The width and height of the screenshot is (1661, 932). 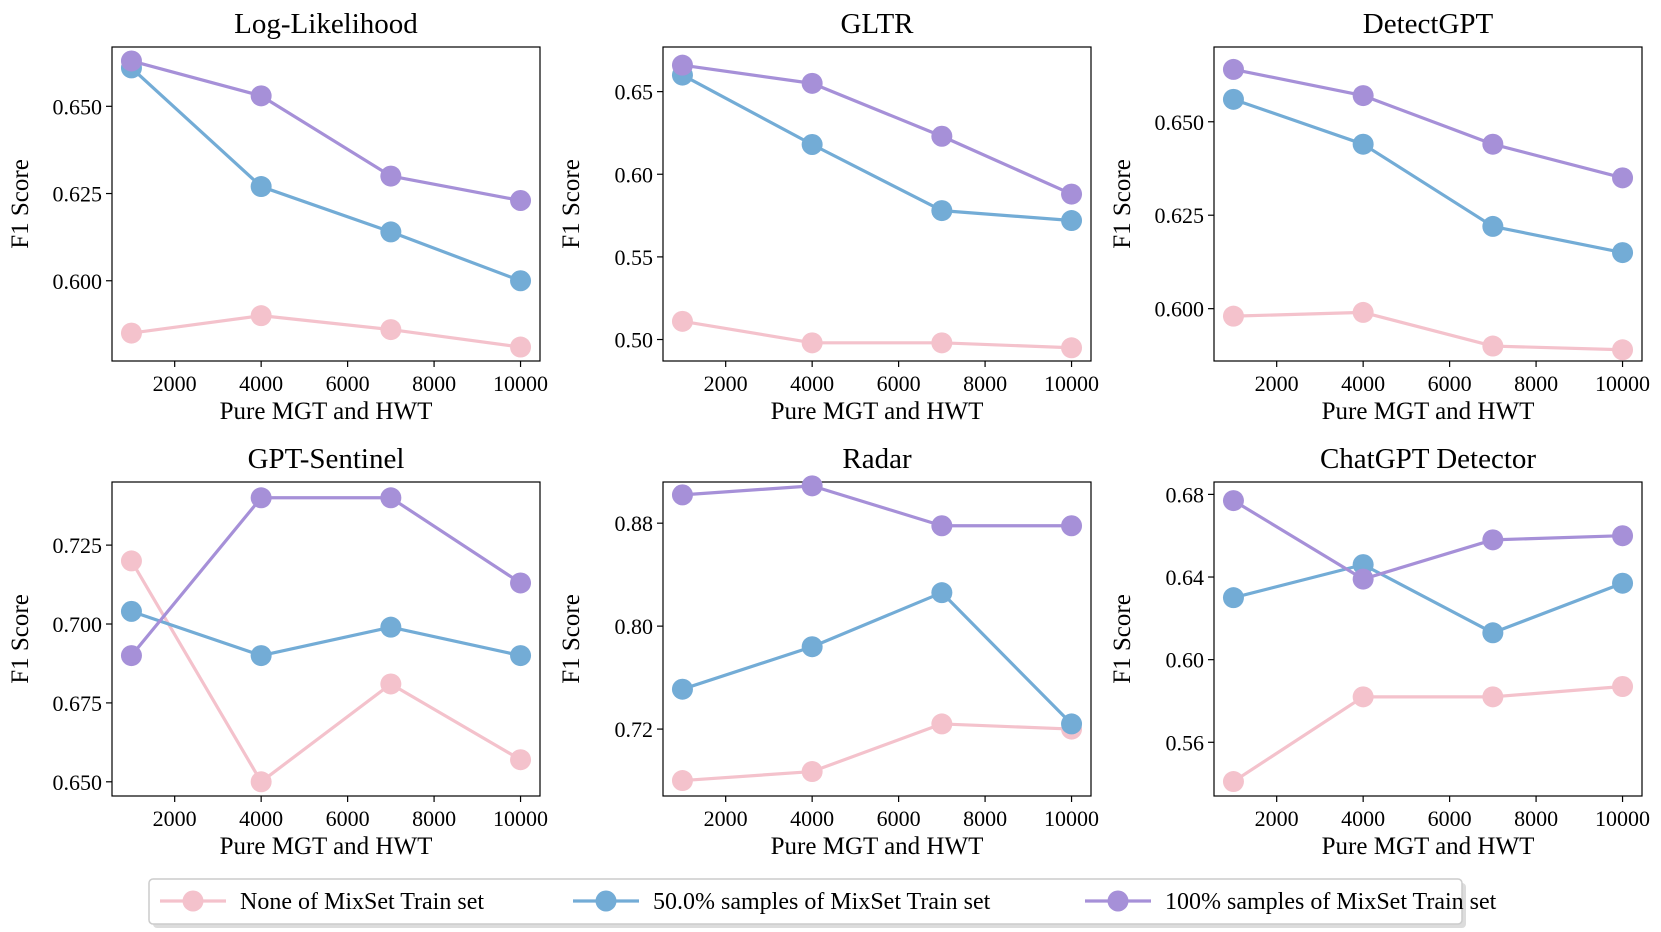 What do you see at coordinates (78, 624) in the screenshot?
I see `y-tick-label: 0.700` at bounding box center [78, 624].